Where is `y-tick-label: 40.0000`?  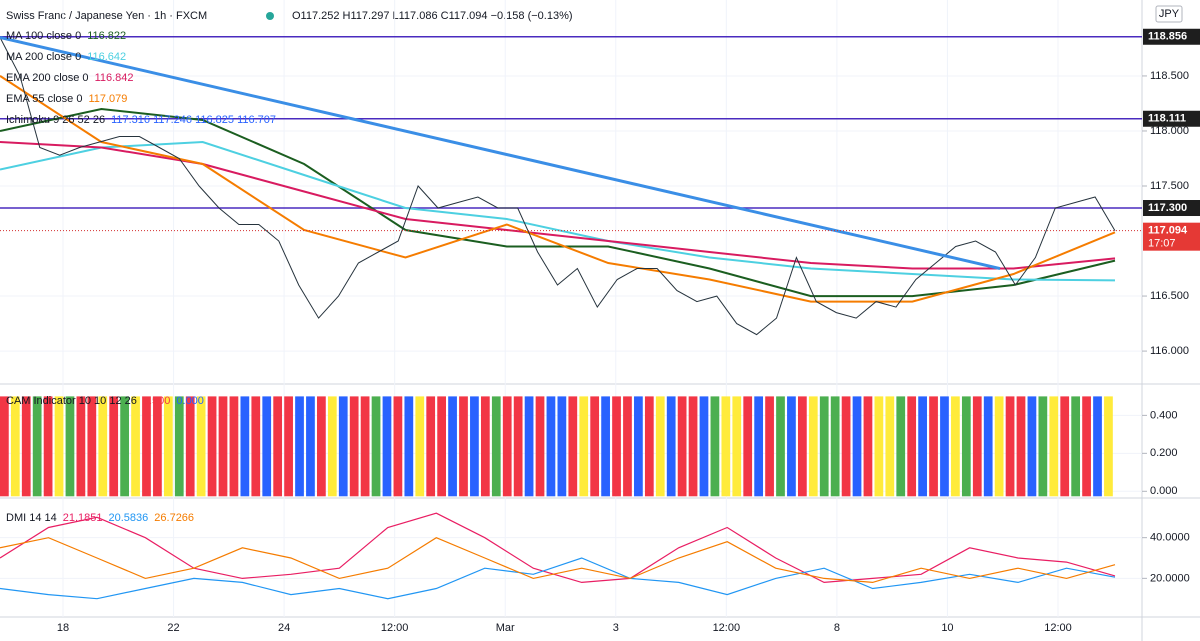
y-tick-label: 40.0000 is located at coordinates (1170, 538).